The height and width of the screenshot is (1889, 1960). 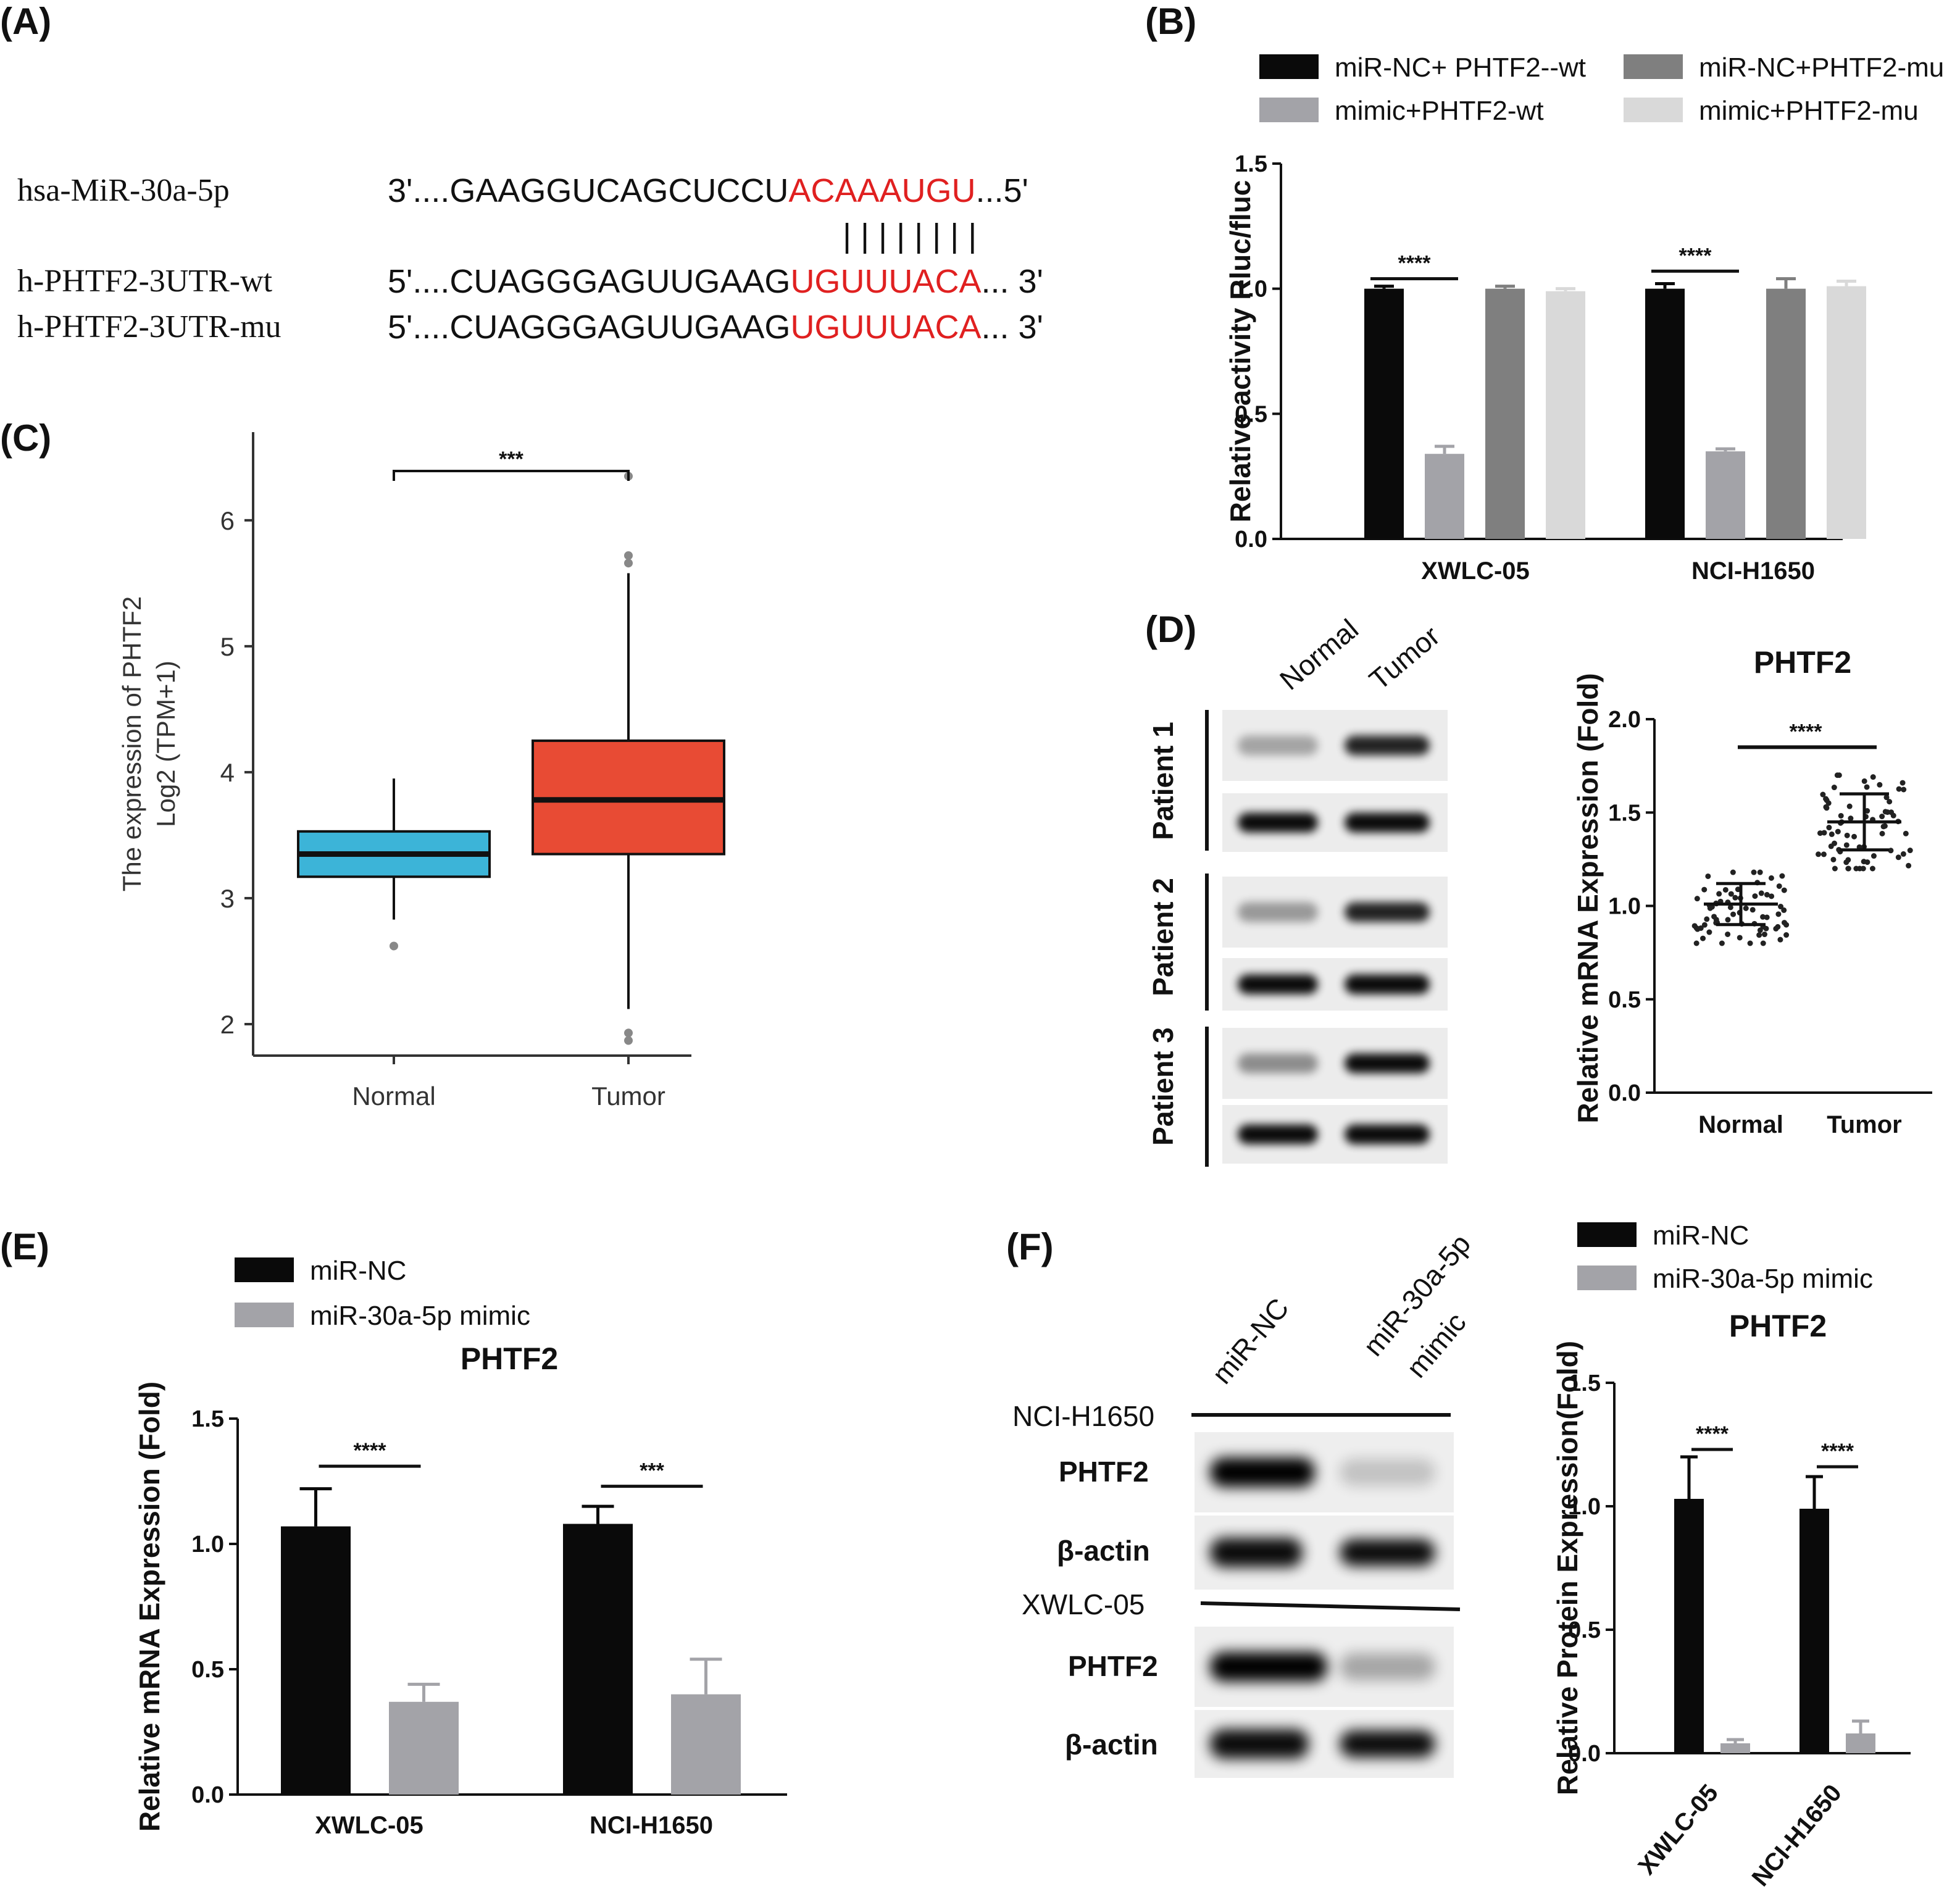 What do you see at coordinates (165, 744) in the screenshot?
I see `y-axis-title-line2: Log2 (TPM+1)` at bounding box center [165, 744].